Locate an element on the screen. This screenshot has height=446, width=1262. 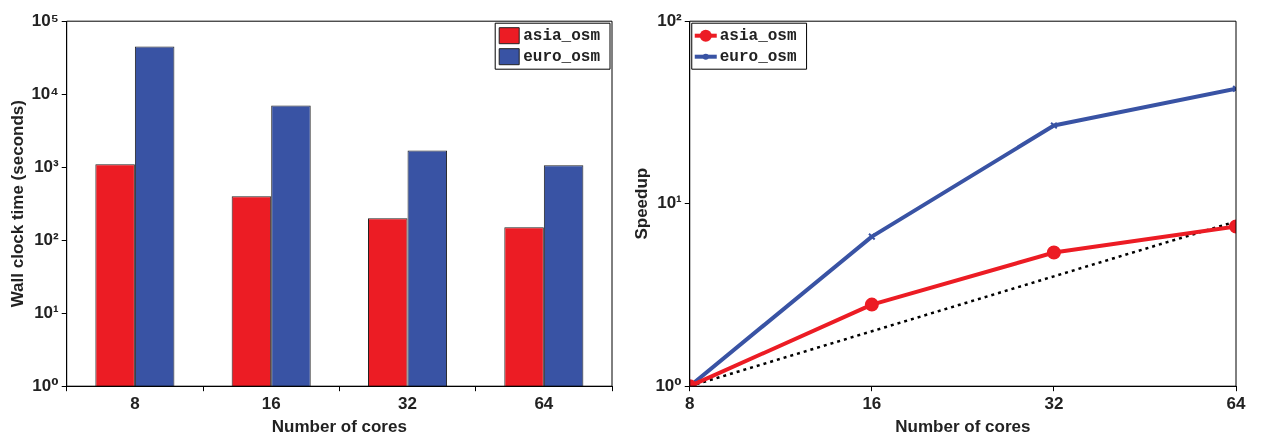
y-tick-label: 10⁴ is located at coordinates (45, 93).